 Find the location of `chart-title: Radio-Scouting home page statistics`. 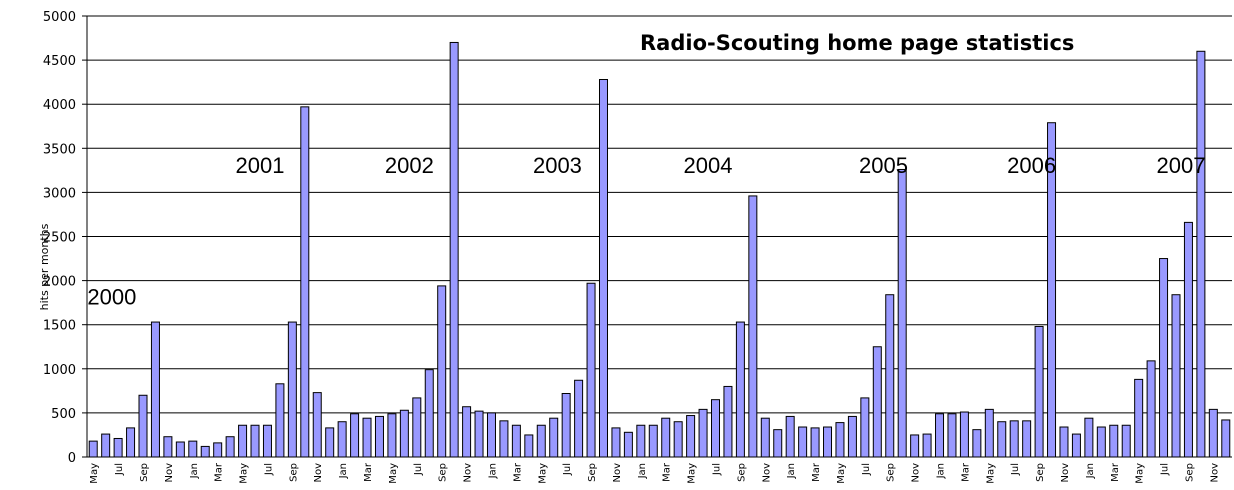

chart-title: Radio-Scouting home page statistics is located at coordinates (857, 43).